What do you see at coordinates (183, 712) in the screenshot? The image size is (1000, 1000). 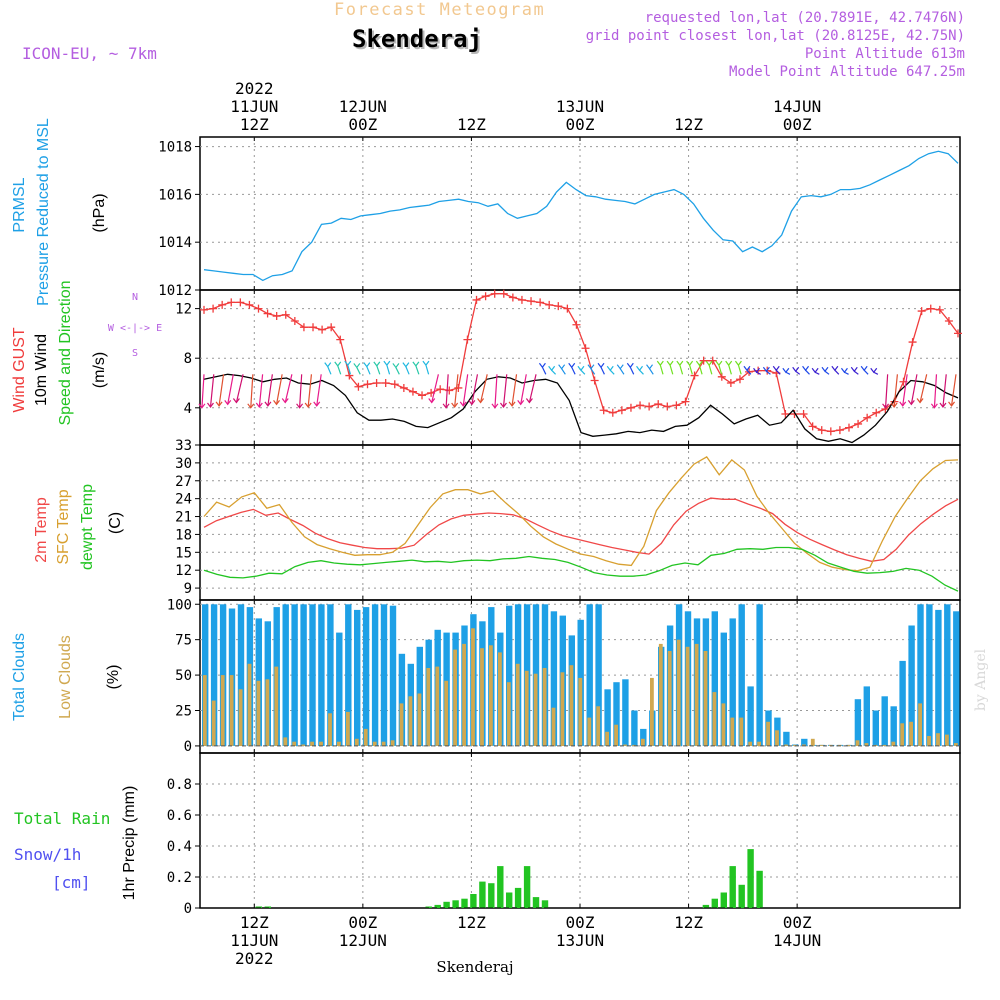 I see `clouds-ytick-label: 25` at bounding box center [183, 712].